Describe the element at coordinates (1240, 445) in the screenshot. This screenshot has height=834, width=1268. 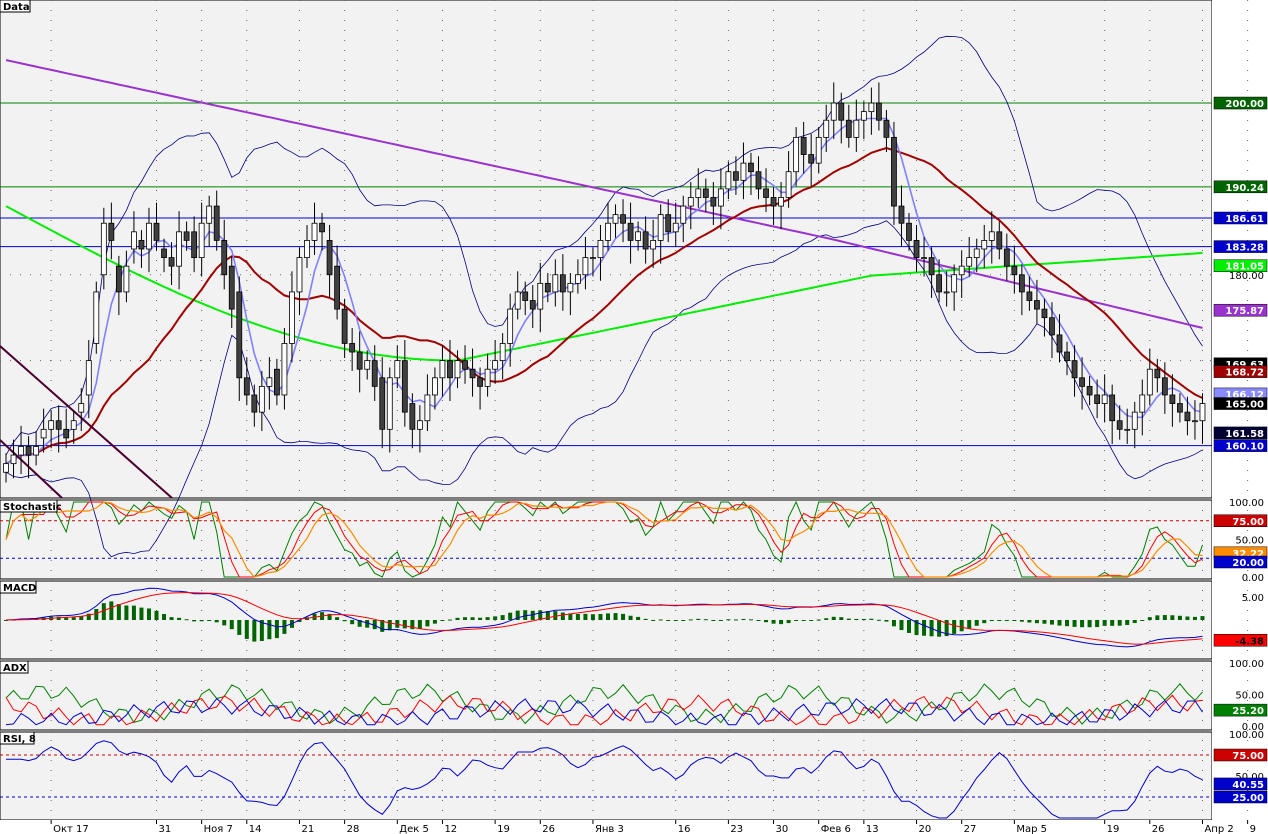
I see `price-level-tag-4-box` at that location.